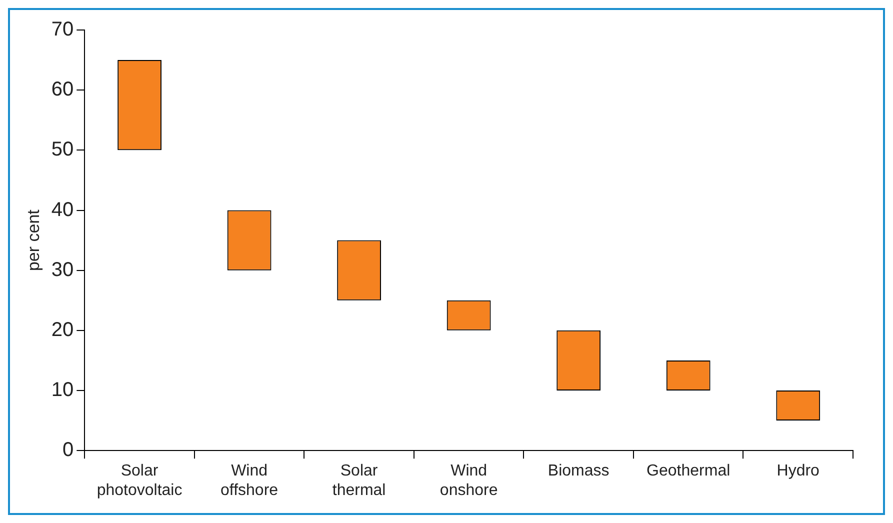 The image size is (893, 523). I want to click on y-tick-label: 50, so click(62, 149).